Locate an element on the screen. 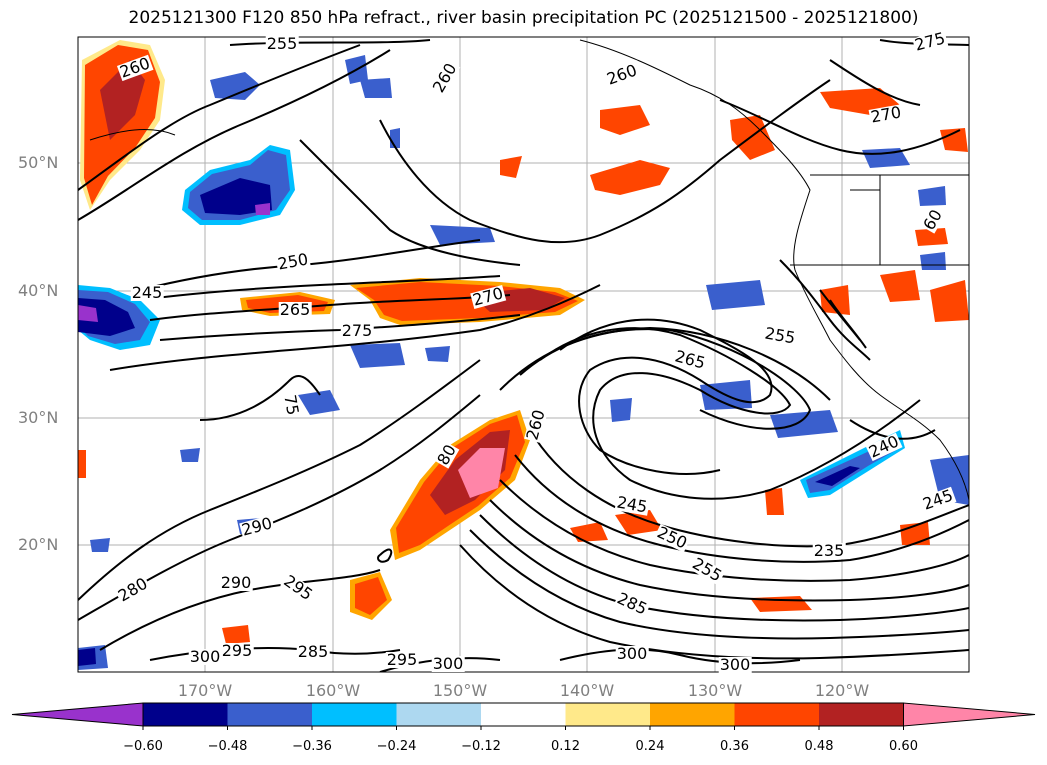  contour-label: 245 is located at coordinates (147, 292).